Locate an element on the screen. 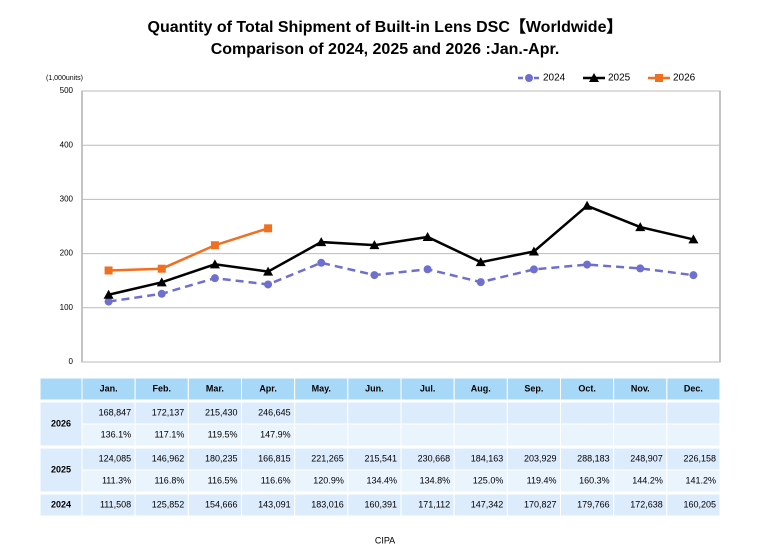 The image size is (770, 550). cell-text: 226,158 is located at coordinates (699, 458).